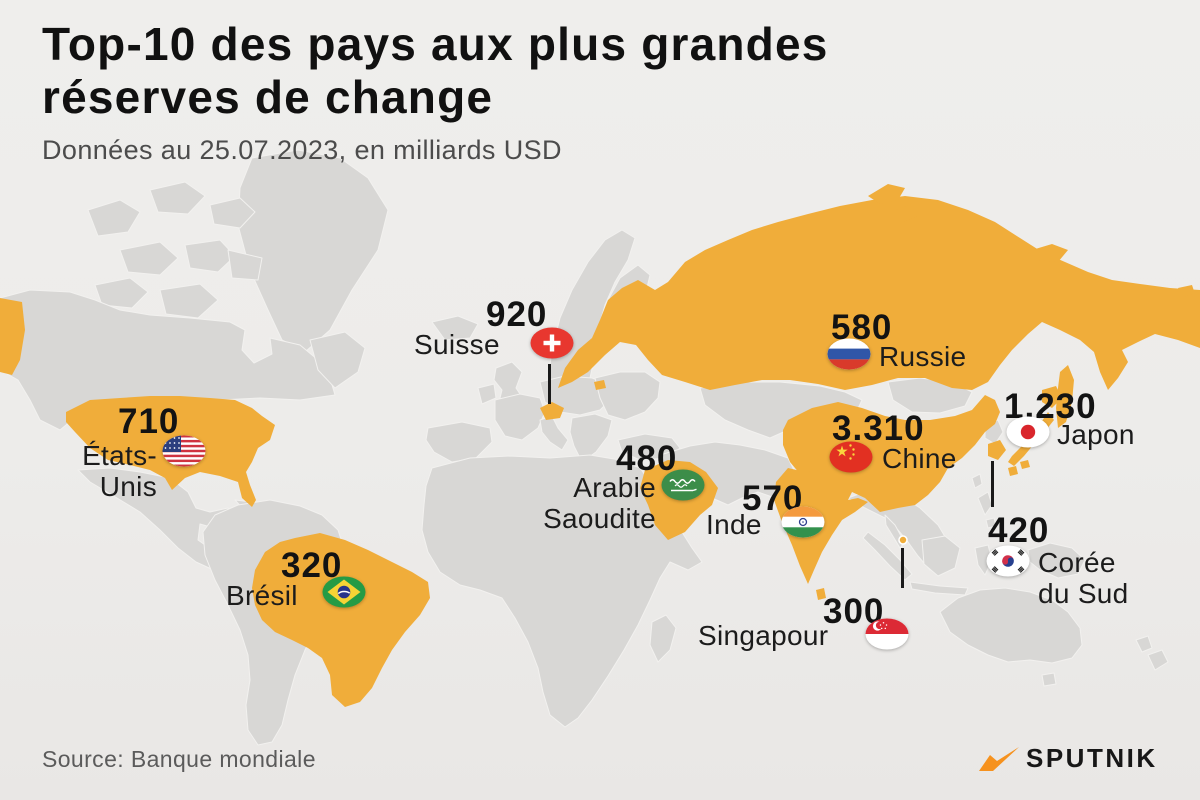  I want to click on switzerland-label: Suisse, so click(457, 344).